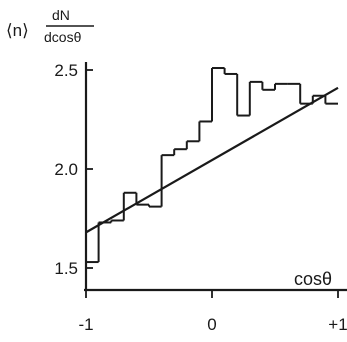 The height and width of the screenshot is (342, 347). Describe the element at coordinates (63, 37) in the screenshot. I see `y-axis-label-denominator: dcosθ` at that location.